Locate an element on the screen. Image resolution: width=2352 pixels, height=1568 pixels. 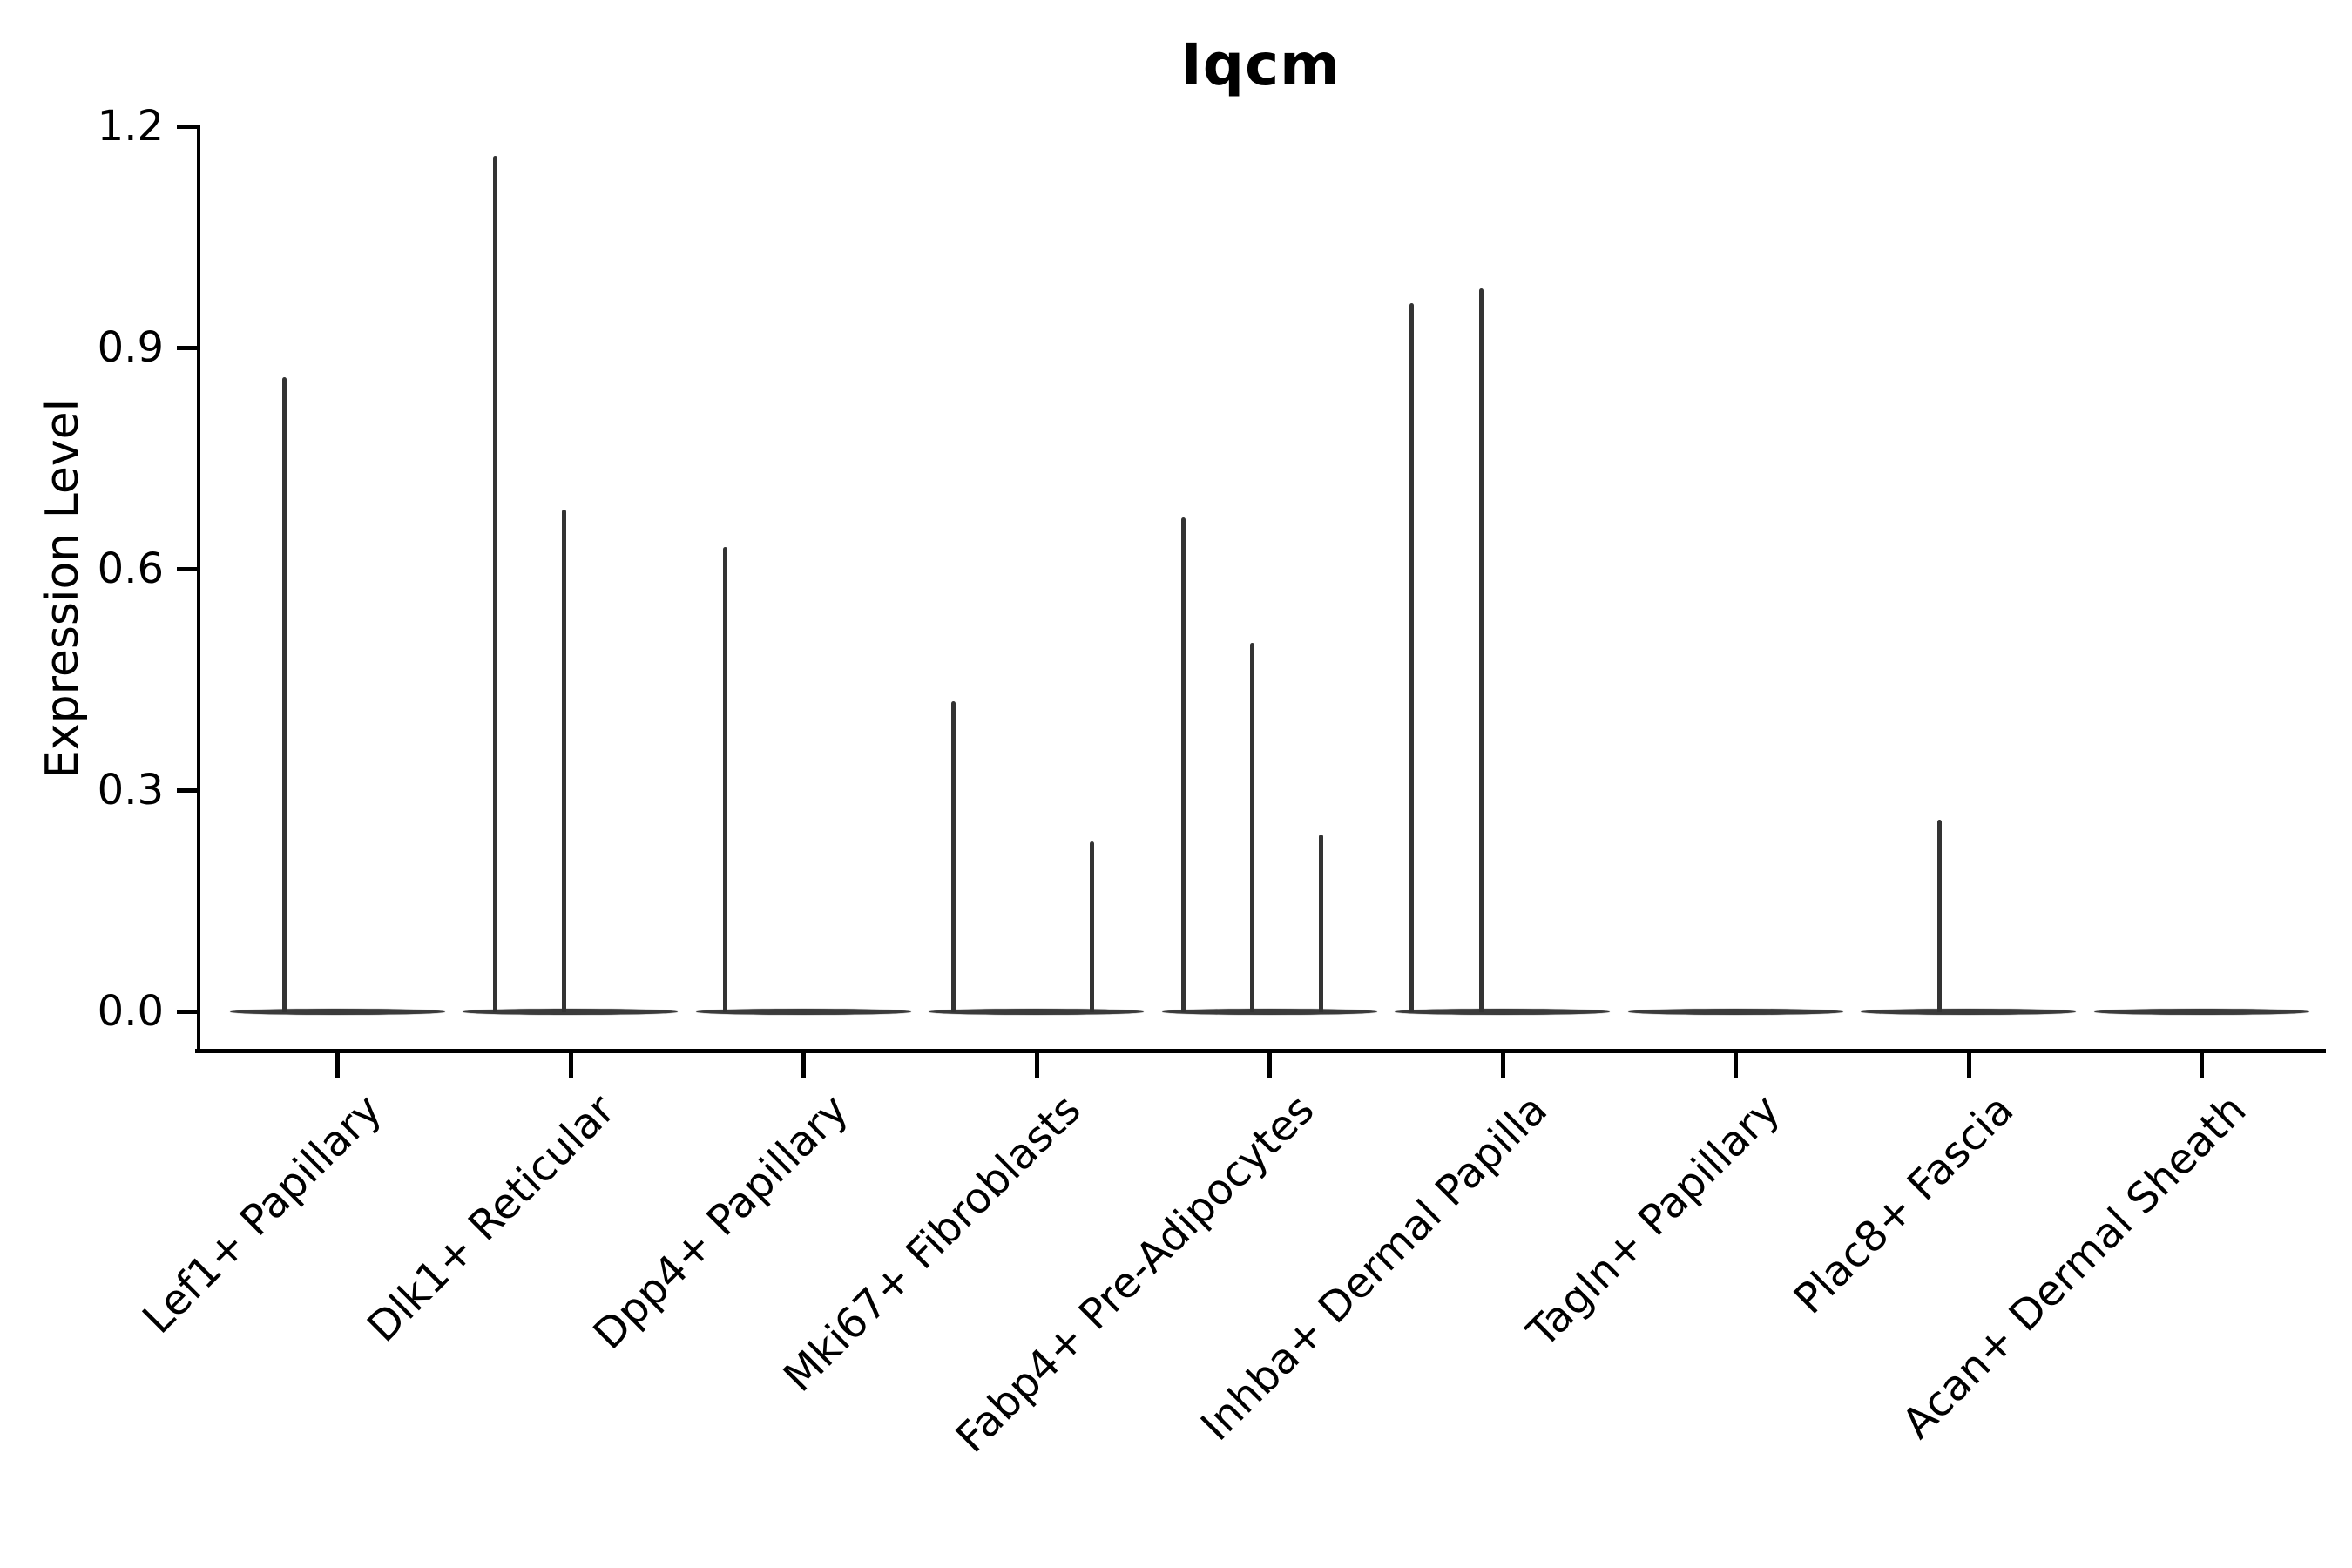
x-tick-label: Dlk1+ Reticular is located at coordinates (491, 1218).